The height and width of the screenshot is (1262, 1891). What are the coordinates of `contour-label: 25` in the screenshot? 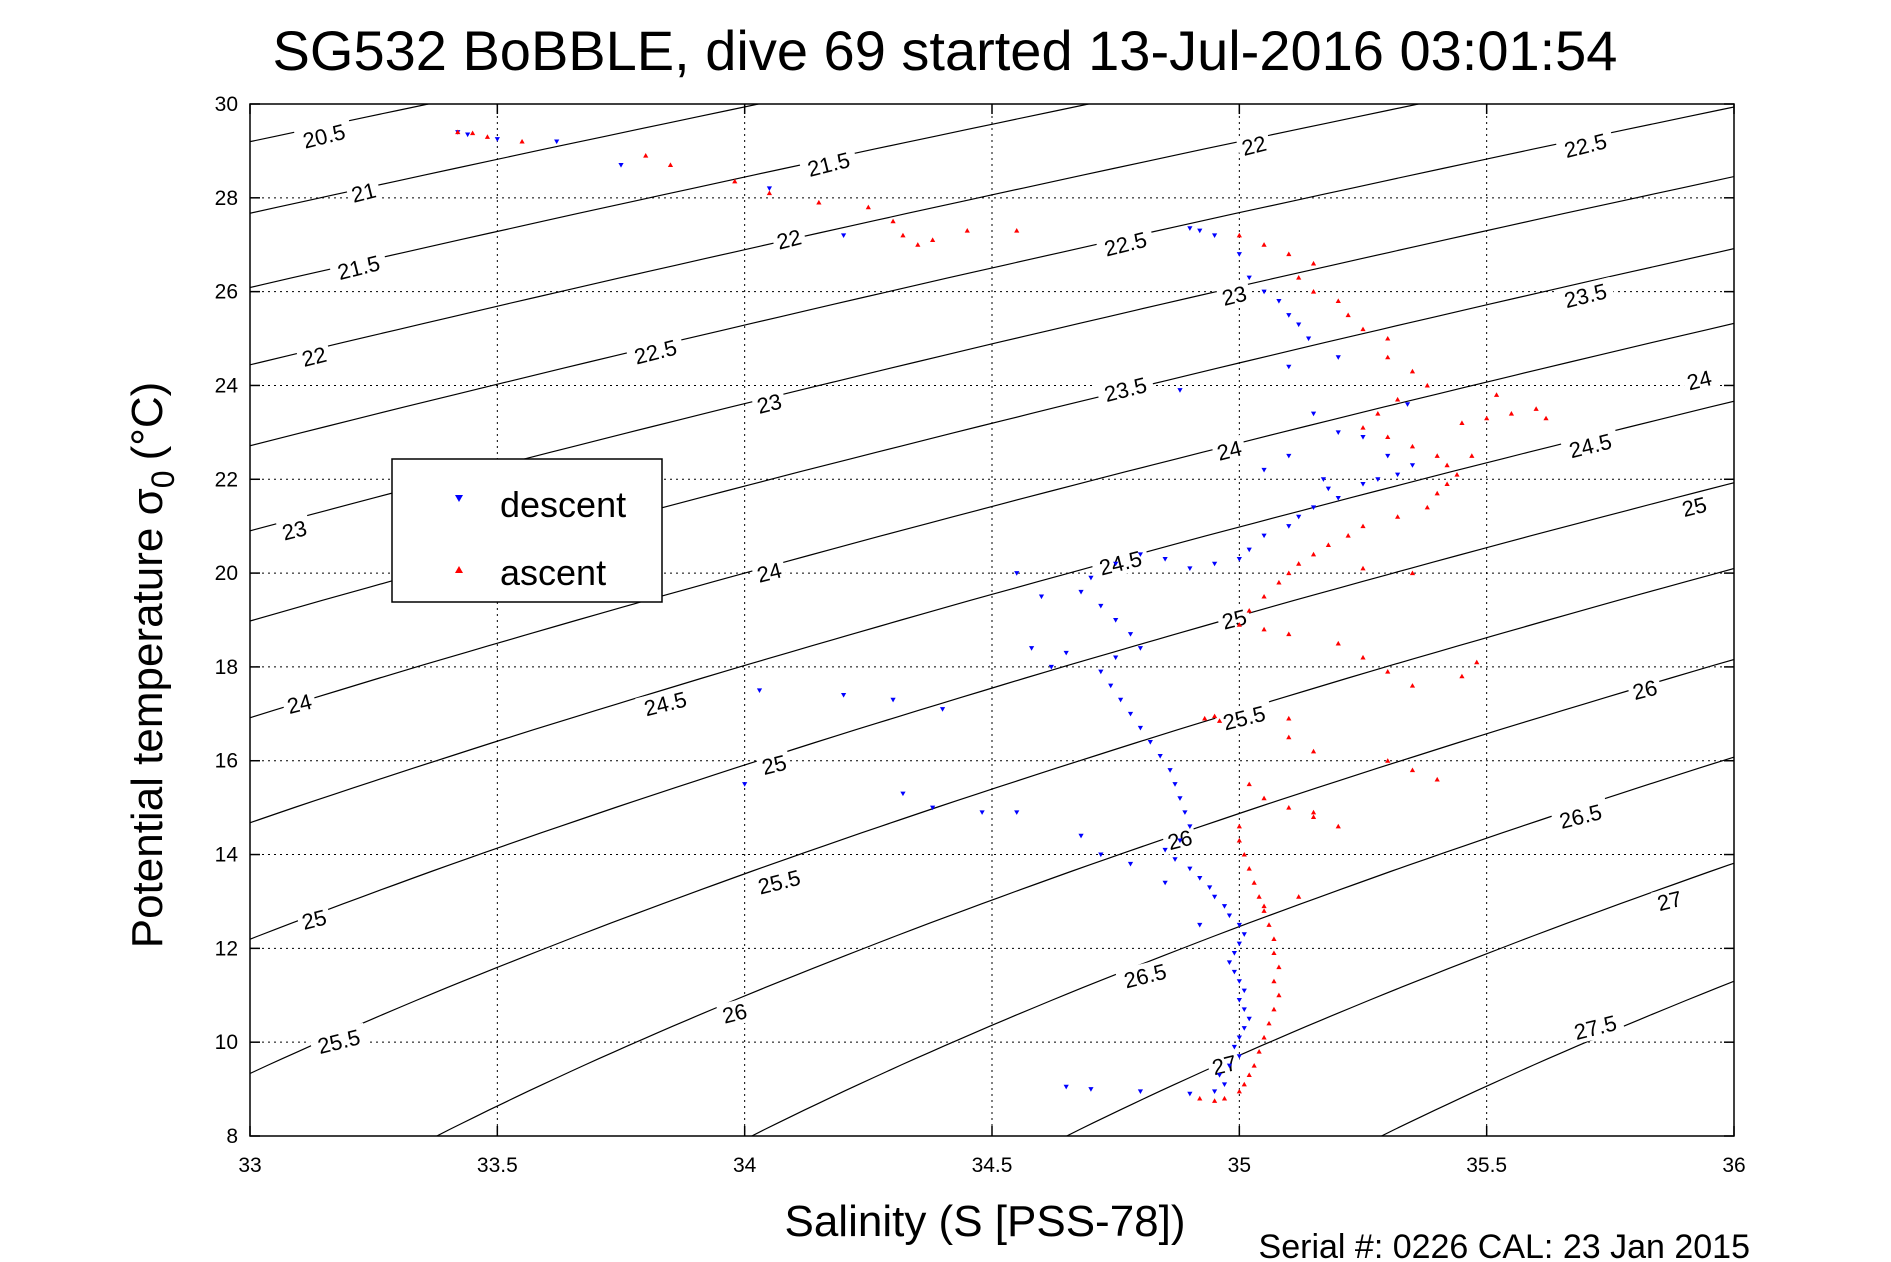 It's located at (1234, 619).